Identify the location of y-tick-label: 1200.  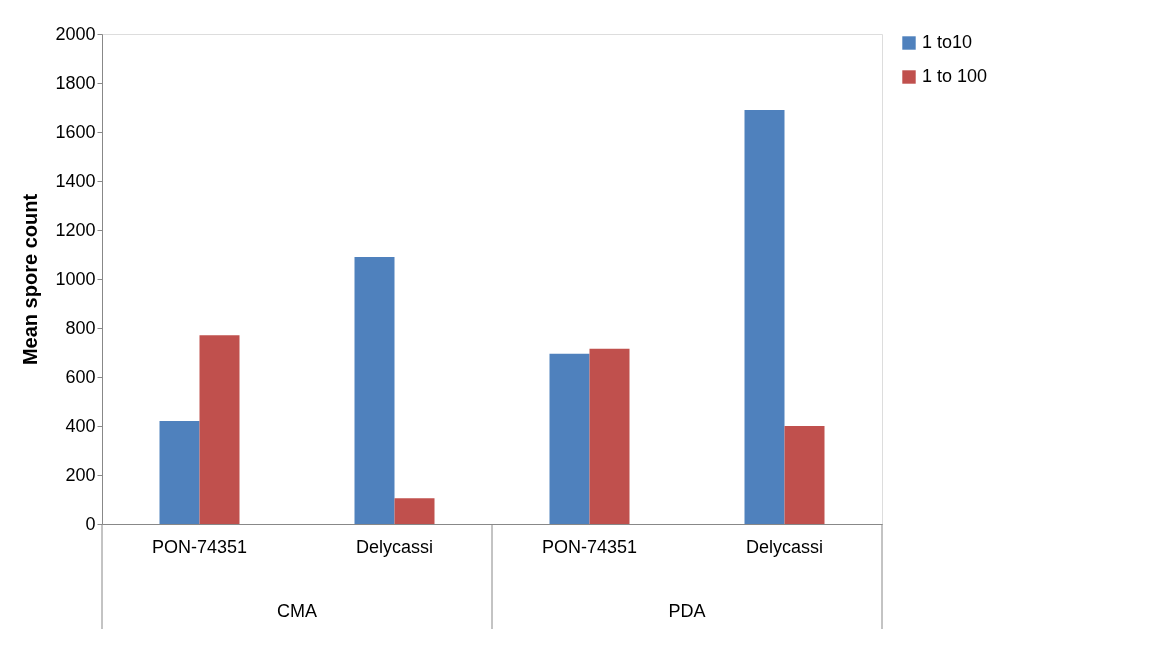
(75, 229).